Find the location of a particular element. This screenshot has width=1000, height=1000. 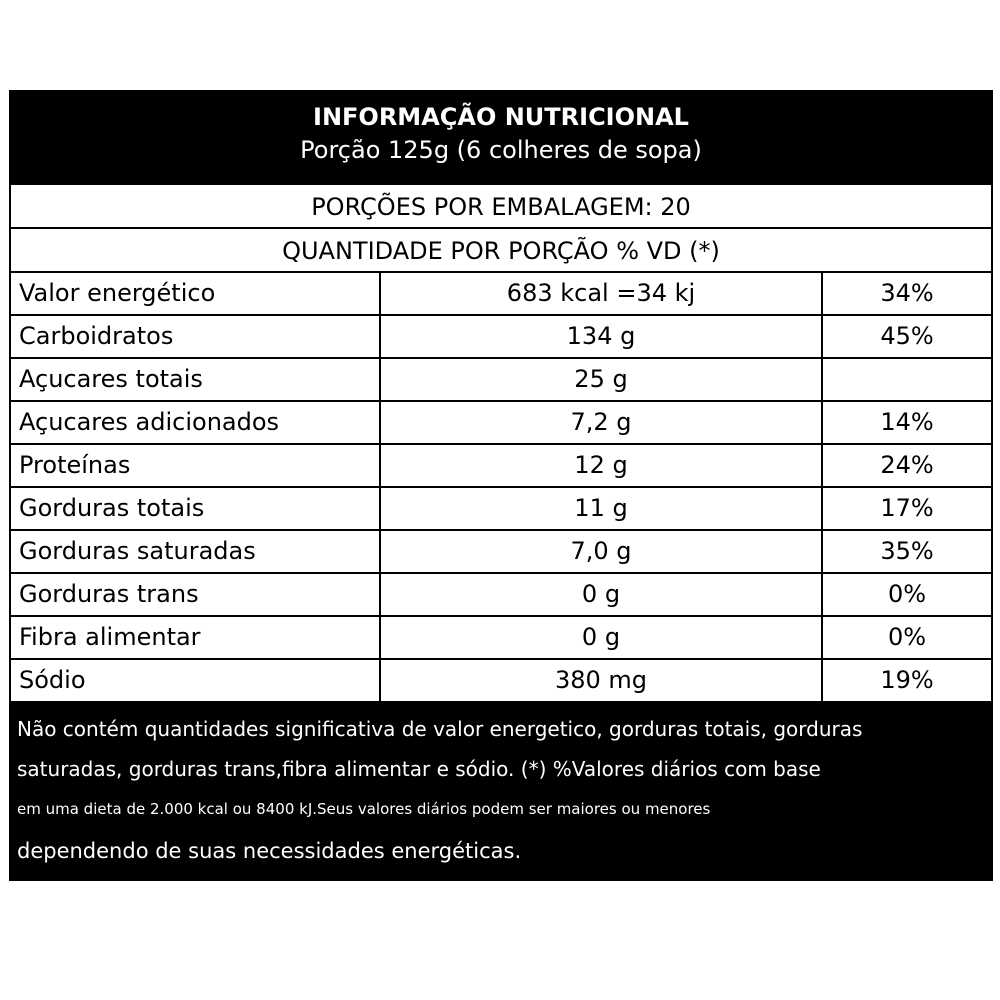

table-row: Proteínas 12 g 24% is located at coordinates (501, 465).